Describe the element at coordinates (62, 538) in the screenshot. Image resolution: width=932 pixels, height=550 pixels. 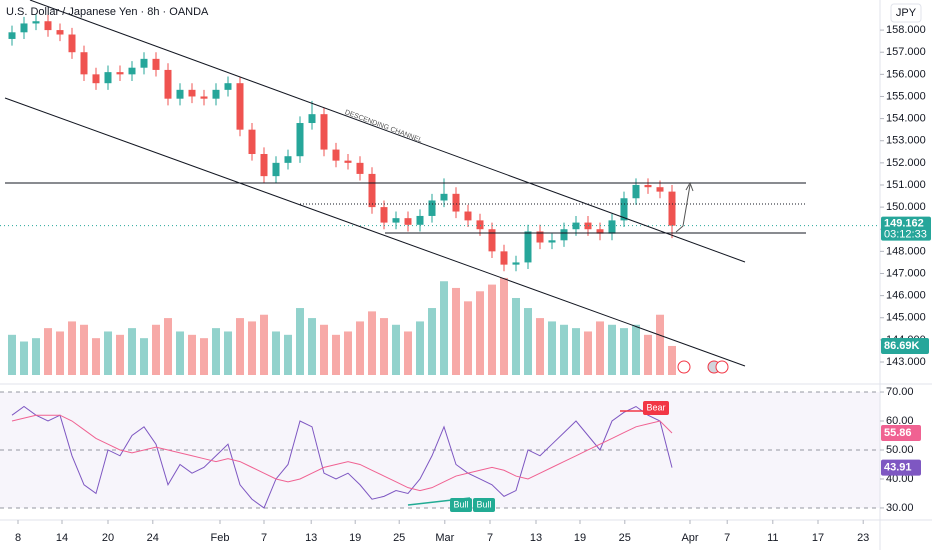
I see `x-tick-label: 14` at that location.